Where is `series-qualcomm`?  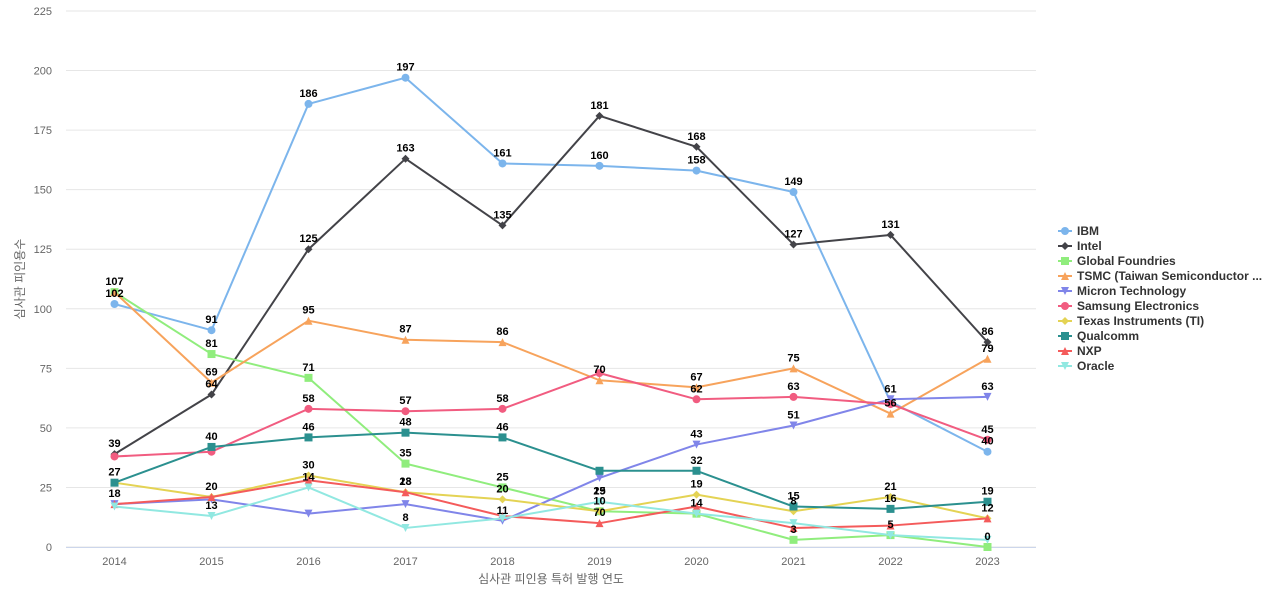
series-qualcomm is located at coordinates (551, 470).